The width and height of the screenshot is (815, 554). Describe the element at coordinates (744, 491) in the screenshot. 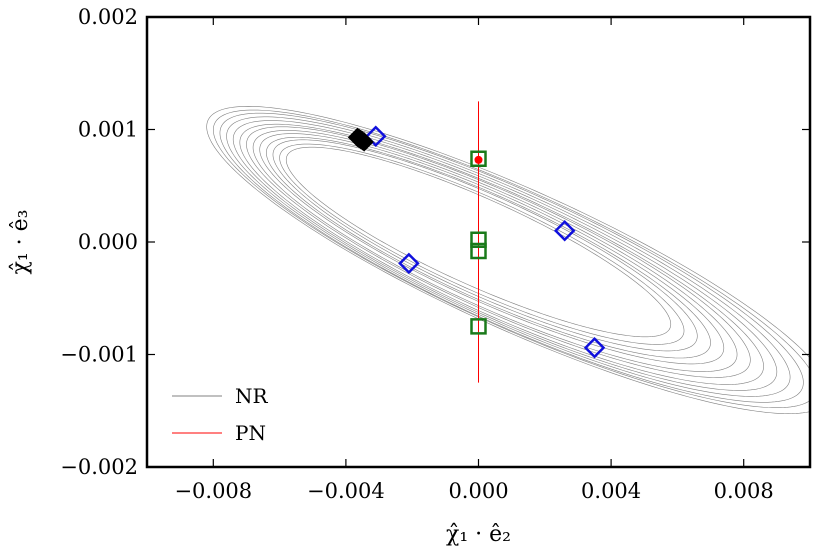

I see `x-tick-label: 0.008` at that location.